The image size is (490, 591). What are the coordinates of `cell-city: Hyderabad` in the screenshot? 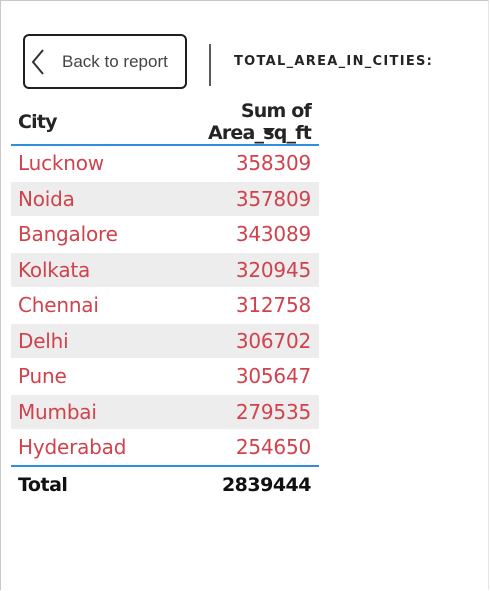 It's located at (73, 447).